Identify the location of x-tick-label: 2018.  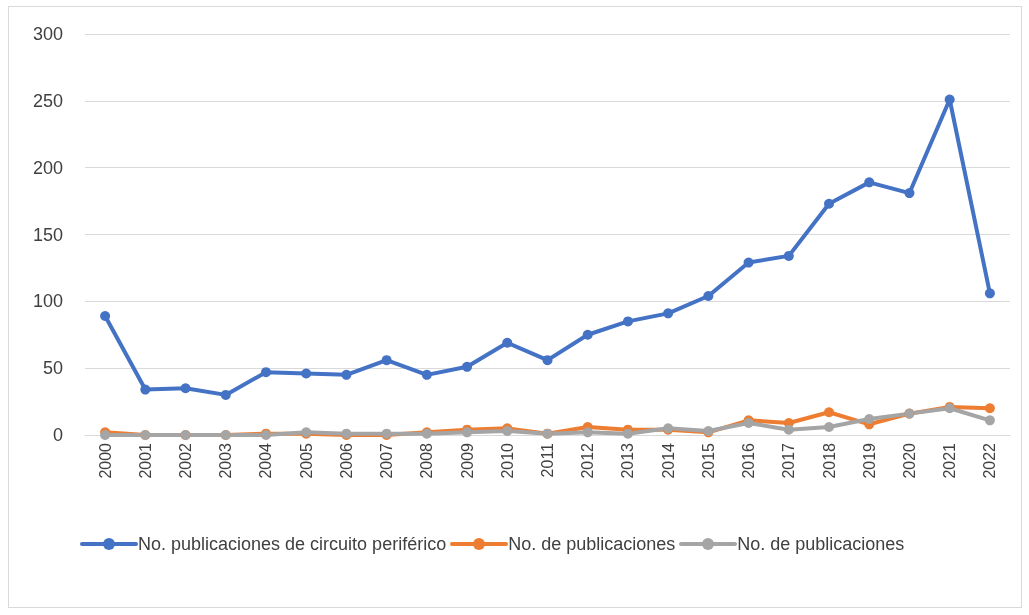
(829, 460).